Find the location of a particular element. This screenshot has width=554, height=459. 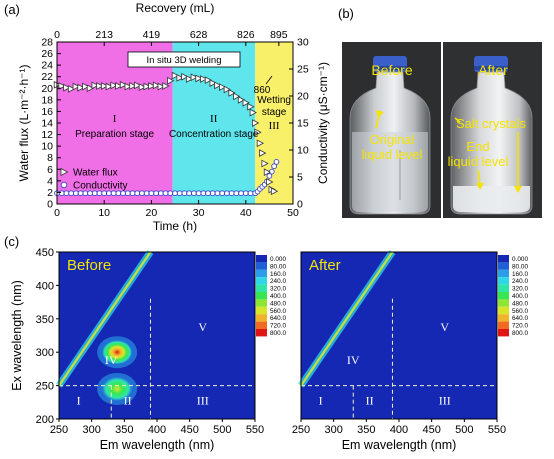

eem-before-region-2: II is located at coordinates (128, 400).